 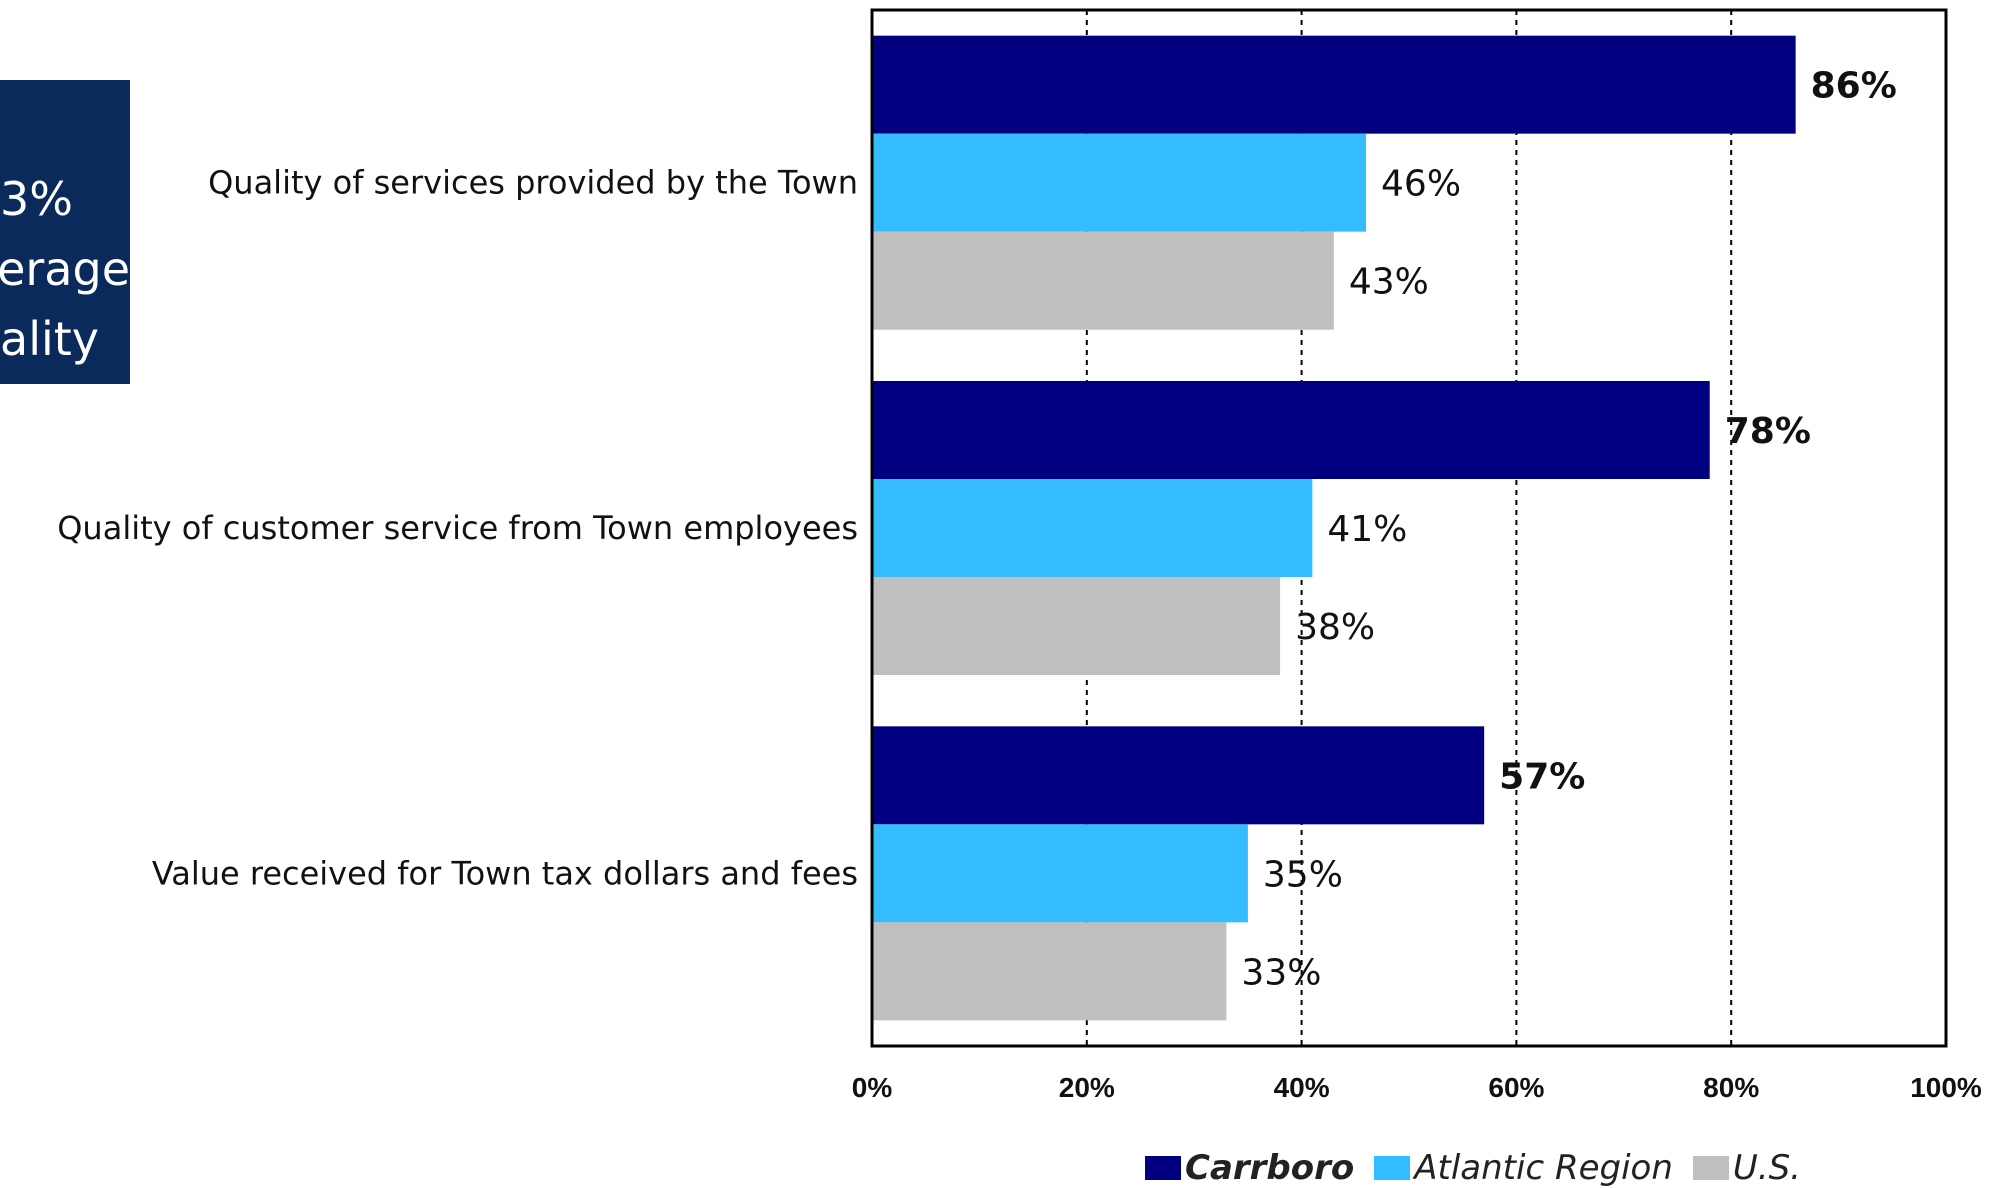 I want to click on data-label: 38%, so click(x=1335, y=627).